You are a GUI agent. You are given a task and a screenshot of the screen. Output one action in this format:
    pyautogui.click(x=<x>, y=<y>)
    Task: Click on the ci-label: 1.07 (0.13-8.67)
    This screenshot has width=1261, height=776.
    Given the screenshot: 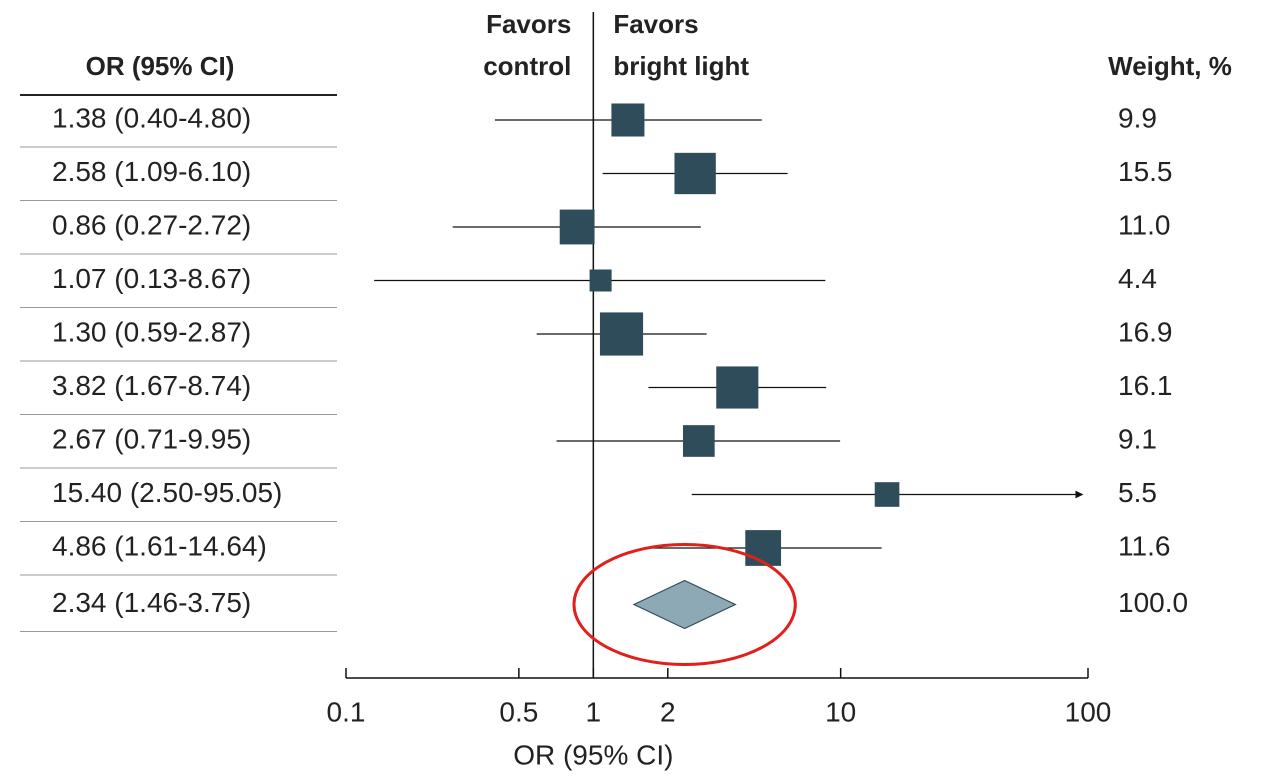 What is the action you would take?
    pyautogui.click(x=151, y=278)
    